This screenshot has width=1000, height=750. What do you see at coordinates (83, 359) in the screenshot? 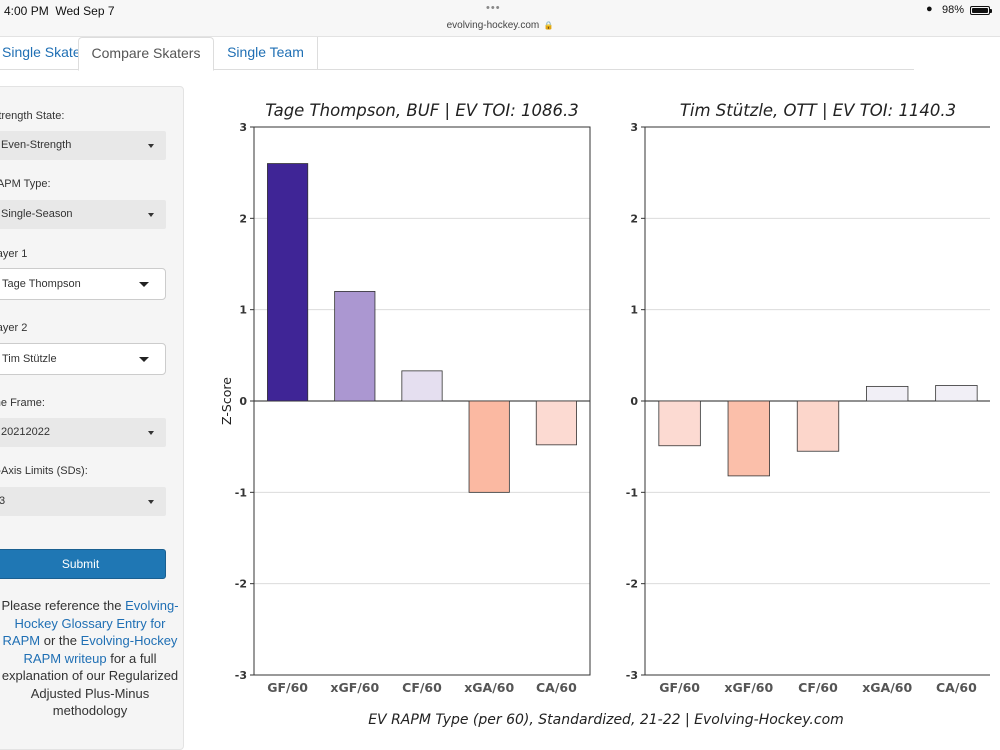
I see `player2-select: Tim Stützle` at bounding box center [83, 359].